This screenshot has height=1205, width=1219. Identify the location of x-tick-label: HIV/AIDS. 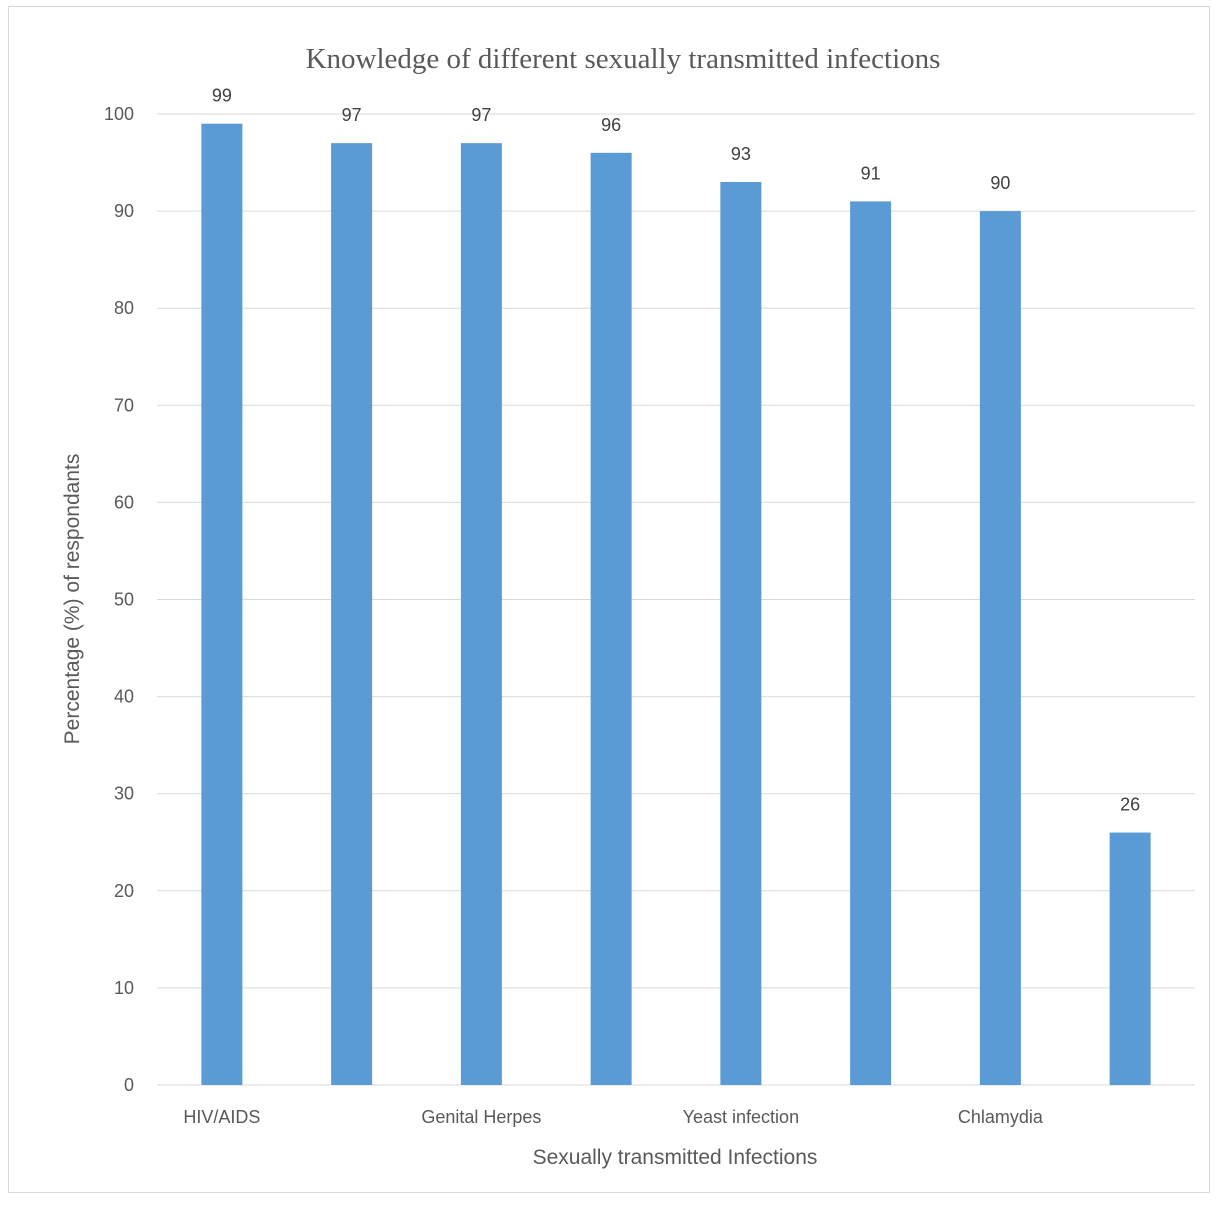
(221, 1117).